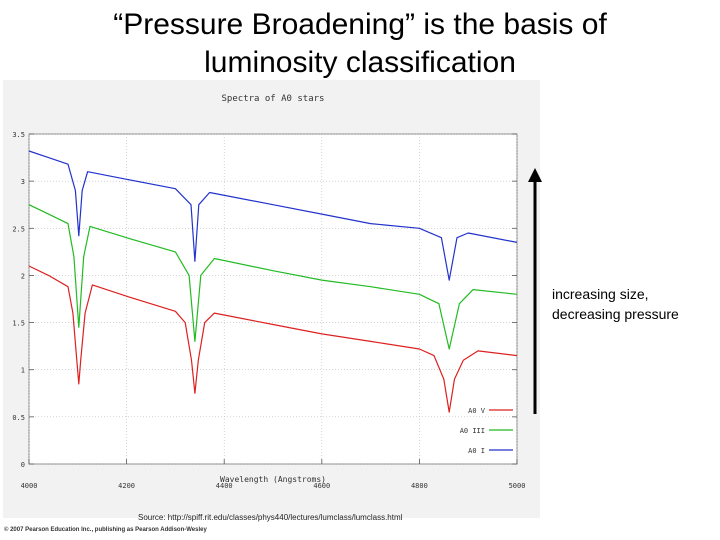 This screenshot has height=540, width=720. I want to click on legend-label: A0 V, so click(477, 411).